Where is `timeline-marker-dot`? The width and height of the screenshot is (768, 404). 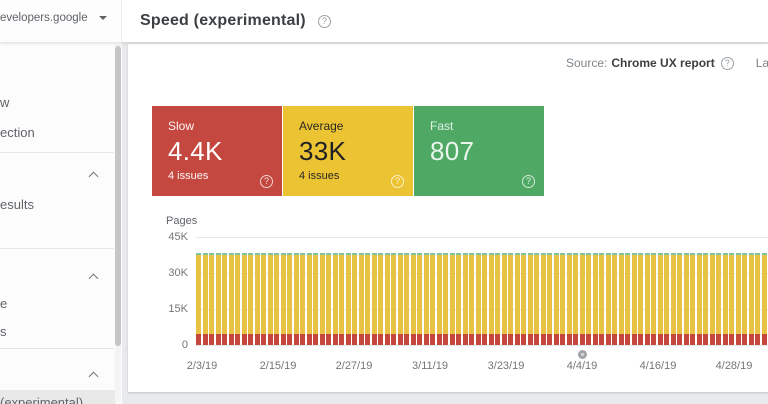 timeline-marker-dot is located at coordinates (582, 354).